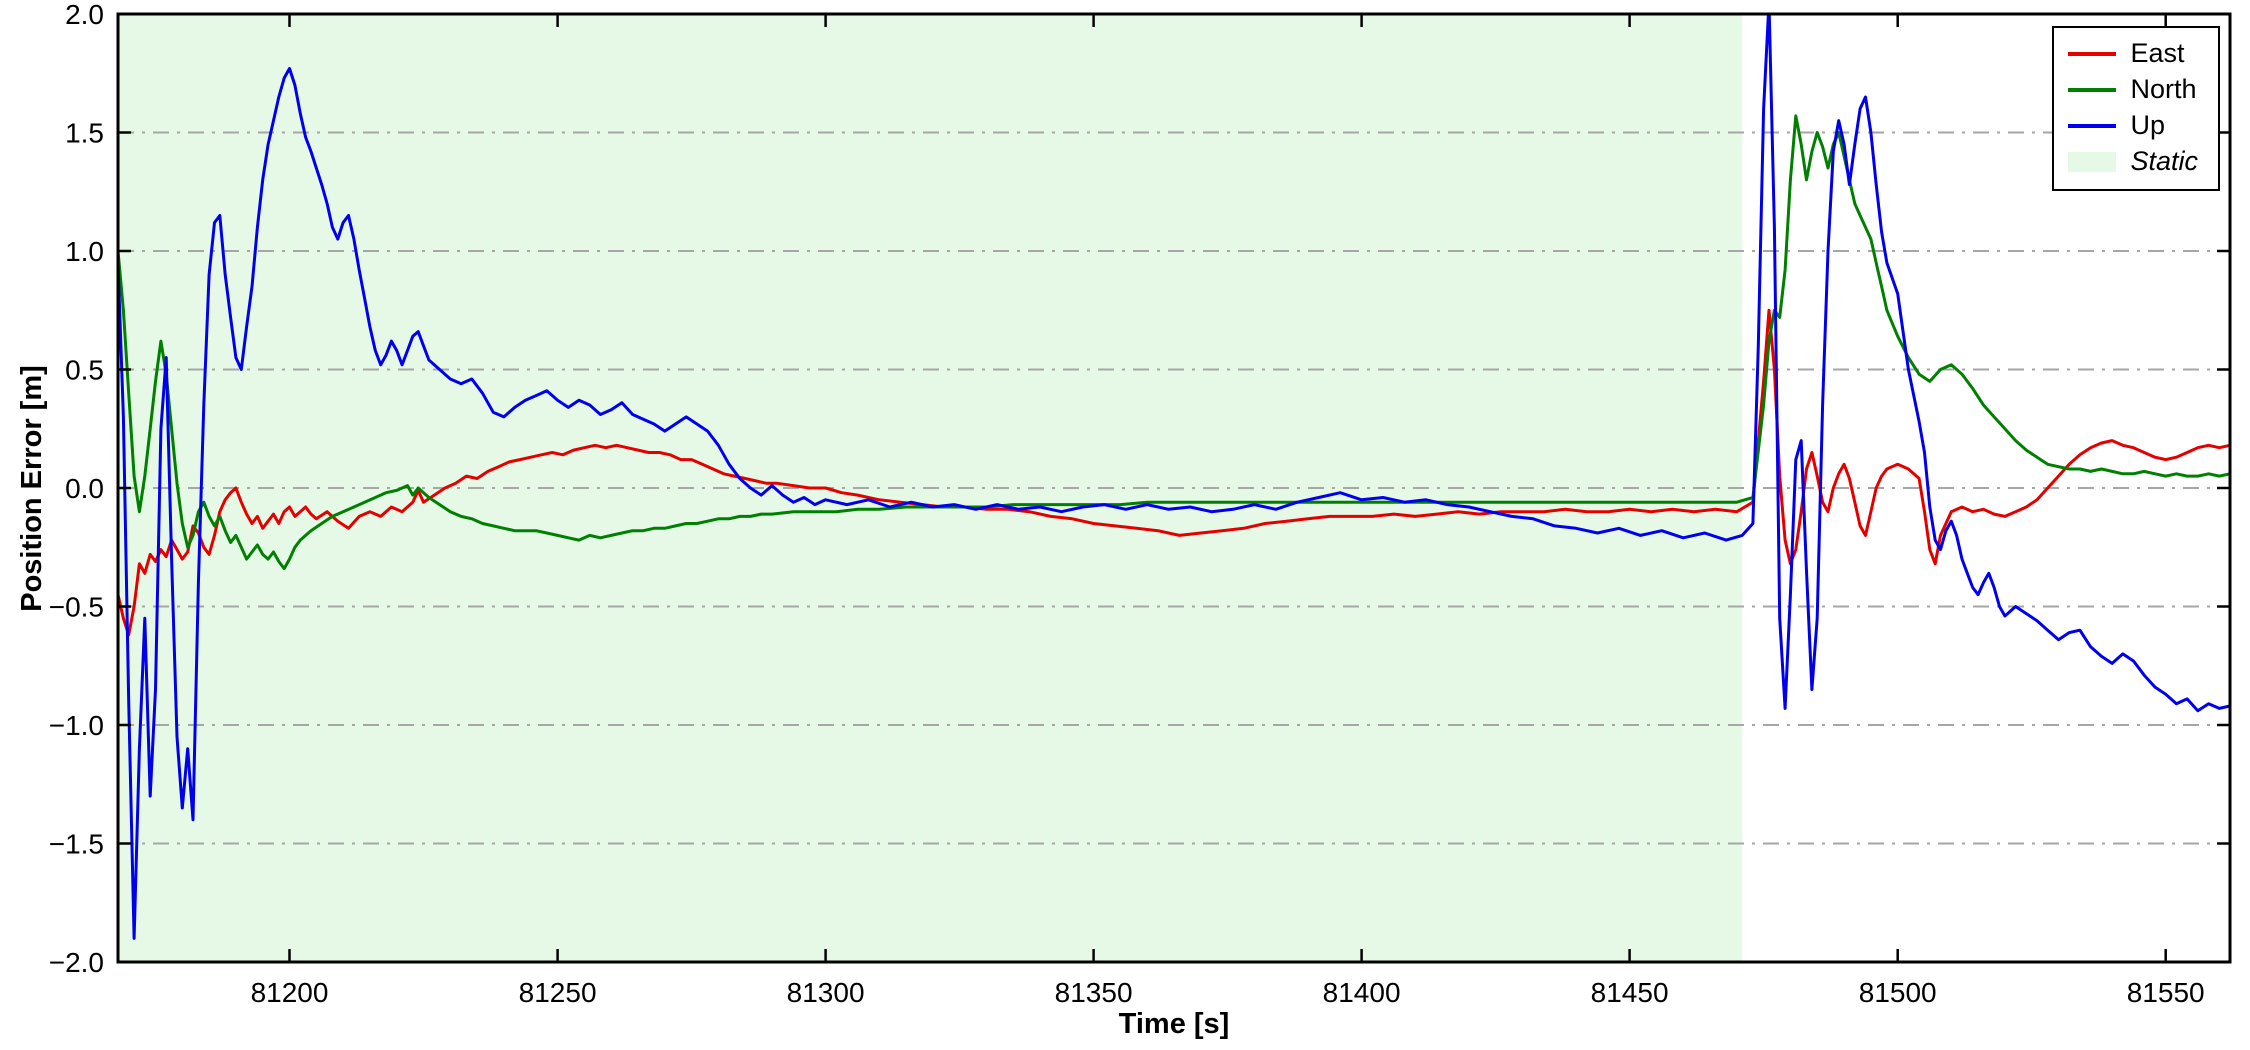 Image resolution: width=2250 pixels, height=1050 pixels. I want to click on x-tick-label: 81250, so click(558, 992).